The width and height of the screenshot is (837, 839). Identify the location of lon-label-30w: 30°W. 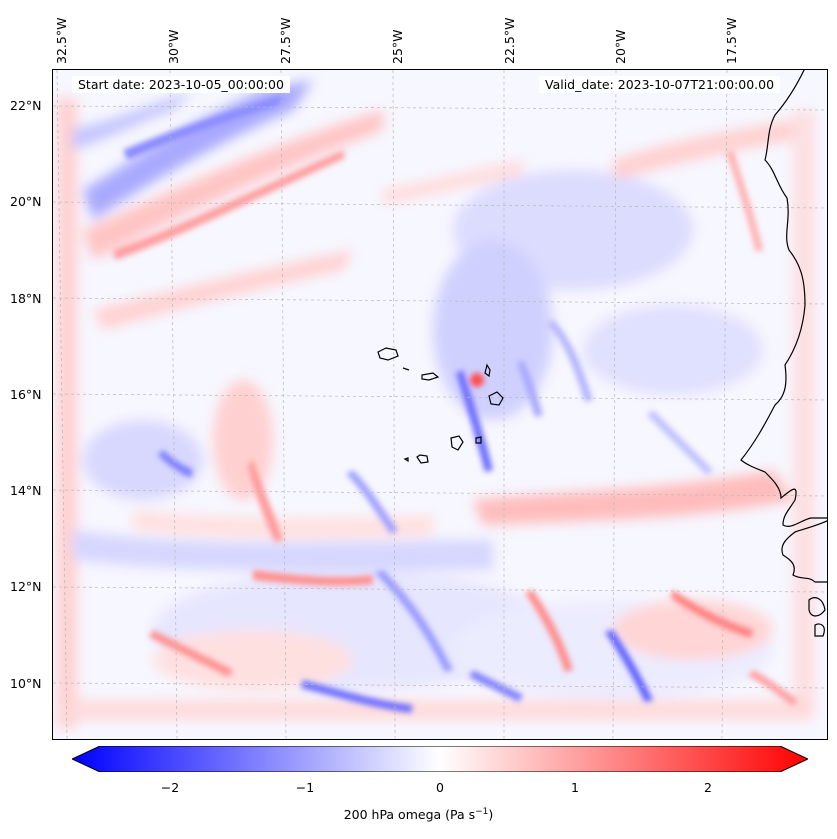
(173, 46).